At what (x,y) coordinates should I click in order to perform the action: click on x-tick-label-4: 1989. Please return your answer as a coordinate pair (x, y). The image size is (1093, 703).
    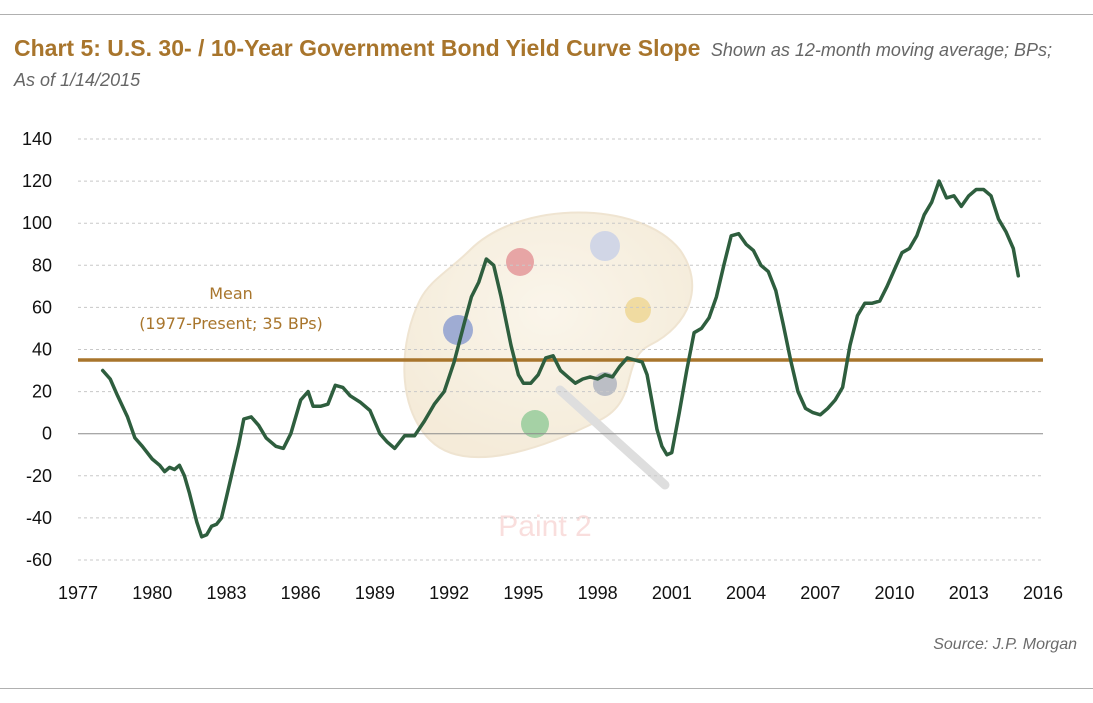
    Looking at the image, I should click on (375, 593).